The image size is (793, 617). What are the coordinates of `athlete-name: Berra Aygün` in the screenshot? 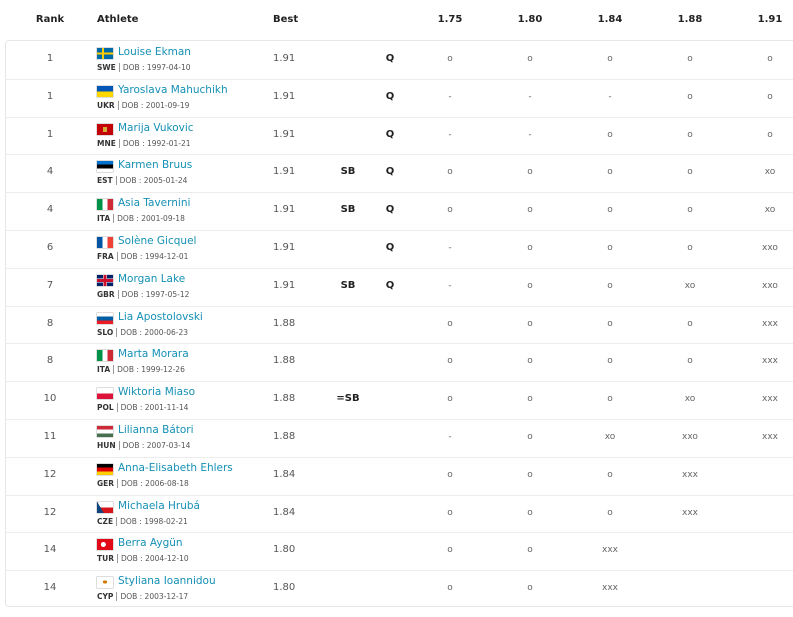 It's located at (150, 543).